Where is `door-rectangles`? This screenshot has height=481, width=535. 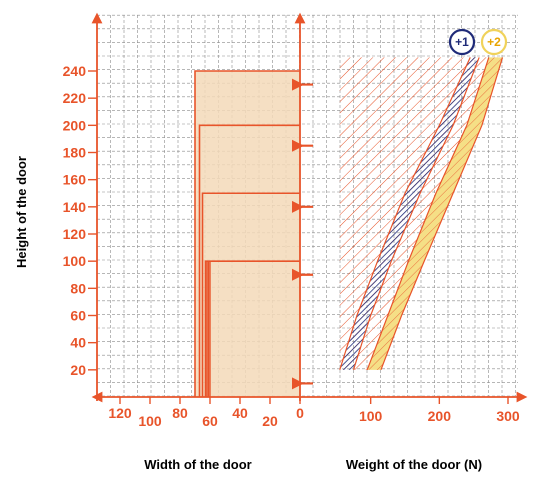 door-rectangles is located at coordinates (247, 233).